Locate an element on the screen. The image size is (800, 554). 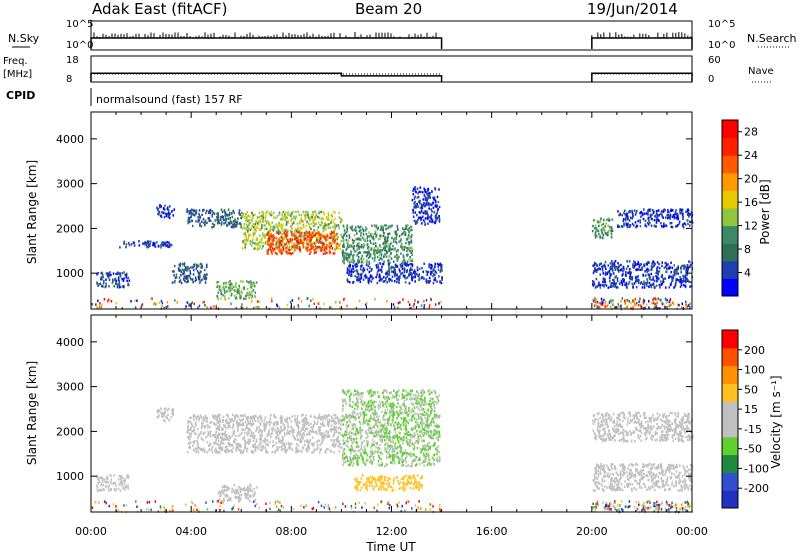
date-label: 19/Jun/2014 is located at coordinates (632, 9).